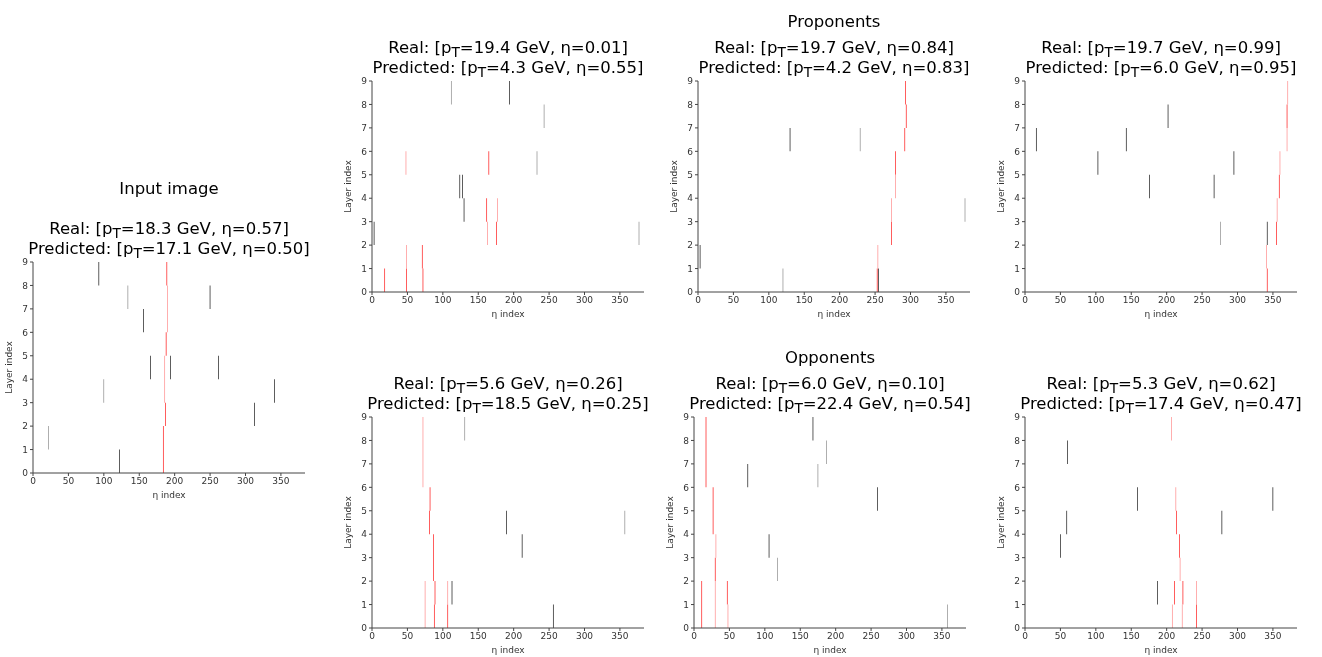  Describe the element at coordinates (1161, 49) in the screenshot. I see `chart-title: Real: [p$_{T}$=19.7 GeV, η=0.99]` at that location.